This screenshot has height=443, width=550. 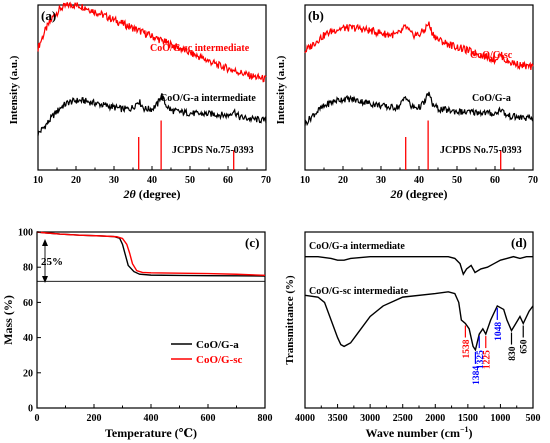 I want to click on panel-a-x-ticks: 10 20 30 40 50 60 70, so click(x=152, y=176).